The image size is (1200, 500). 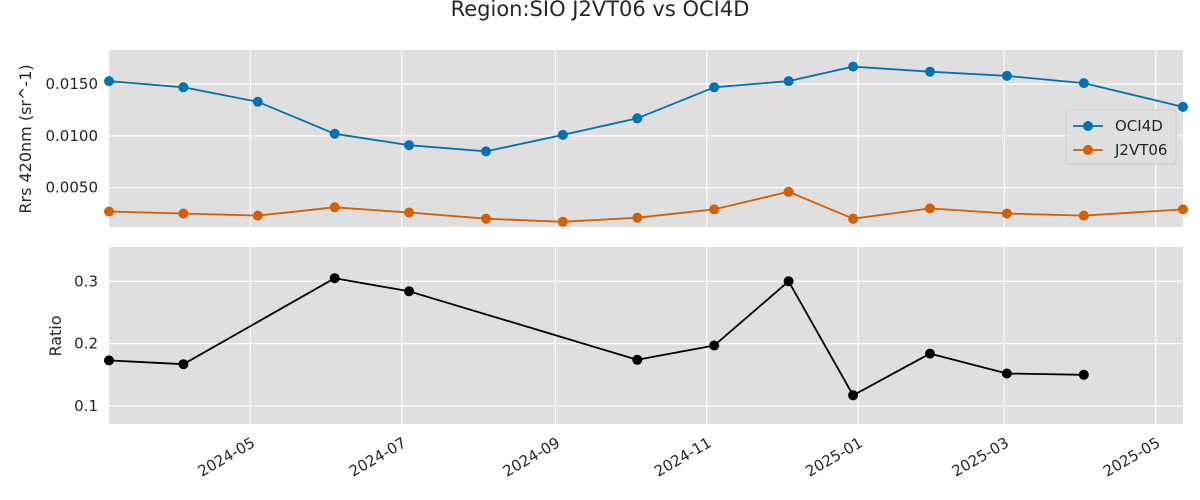 What do you see at coordinates (72, 136) in the screenshot?
I see `panel0-y-tick-label-1: 0.0100` at bounding box center [72, 136].